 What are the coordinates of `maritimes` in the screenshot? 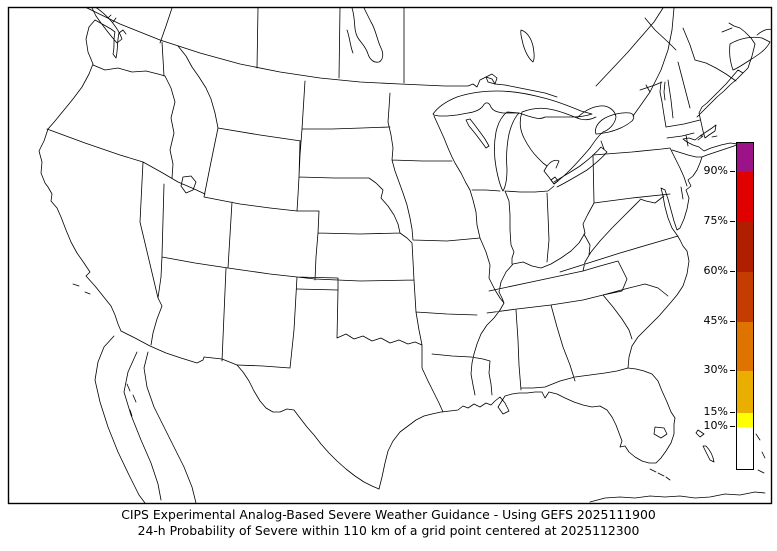 It's located at (708, 49).